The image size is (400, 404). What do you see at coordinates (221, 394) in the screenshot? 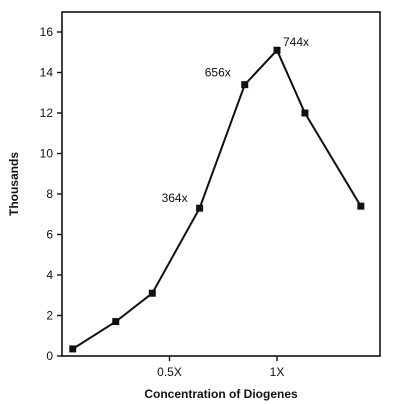
I see `x-axis-label: Concentration of Diogenes` at bounding box center [221, 394].